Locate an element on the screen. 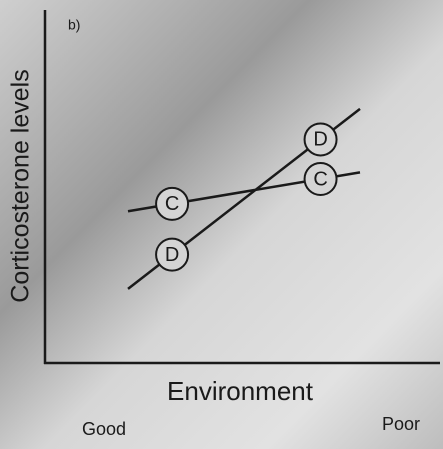 This screenshot has height=449, width=443. x-tick-label: Poor is located at coordinates (401, 424).